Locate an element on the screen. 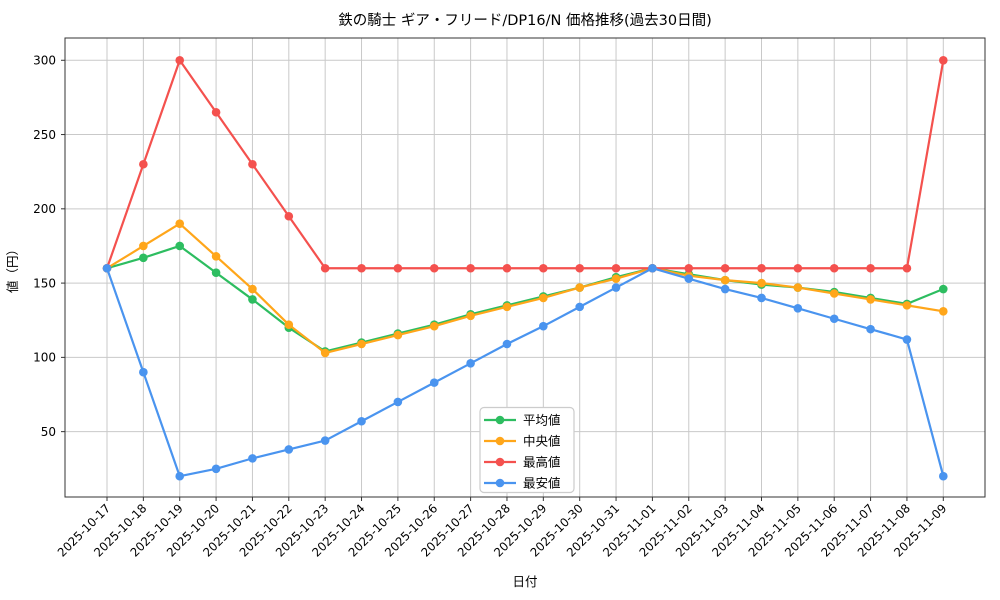  chart-title: 鉄の騎士 ギア・フリード/DP16/N 価格推移(過去30日間) is located at coordinates (524, 20).